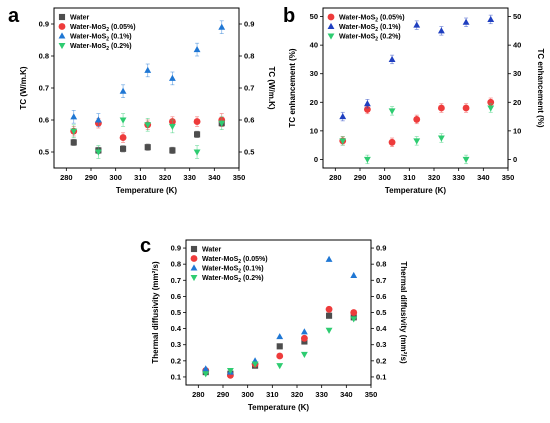 This screenshot has height=423, width=550. I want to click on y-tick-label-left: 10, so click(314, 130).